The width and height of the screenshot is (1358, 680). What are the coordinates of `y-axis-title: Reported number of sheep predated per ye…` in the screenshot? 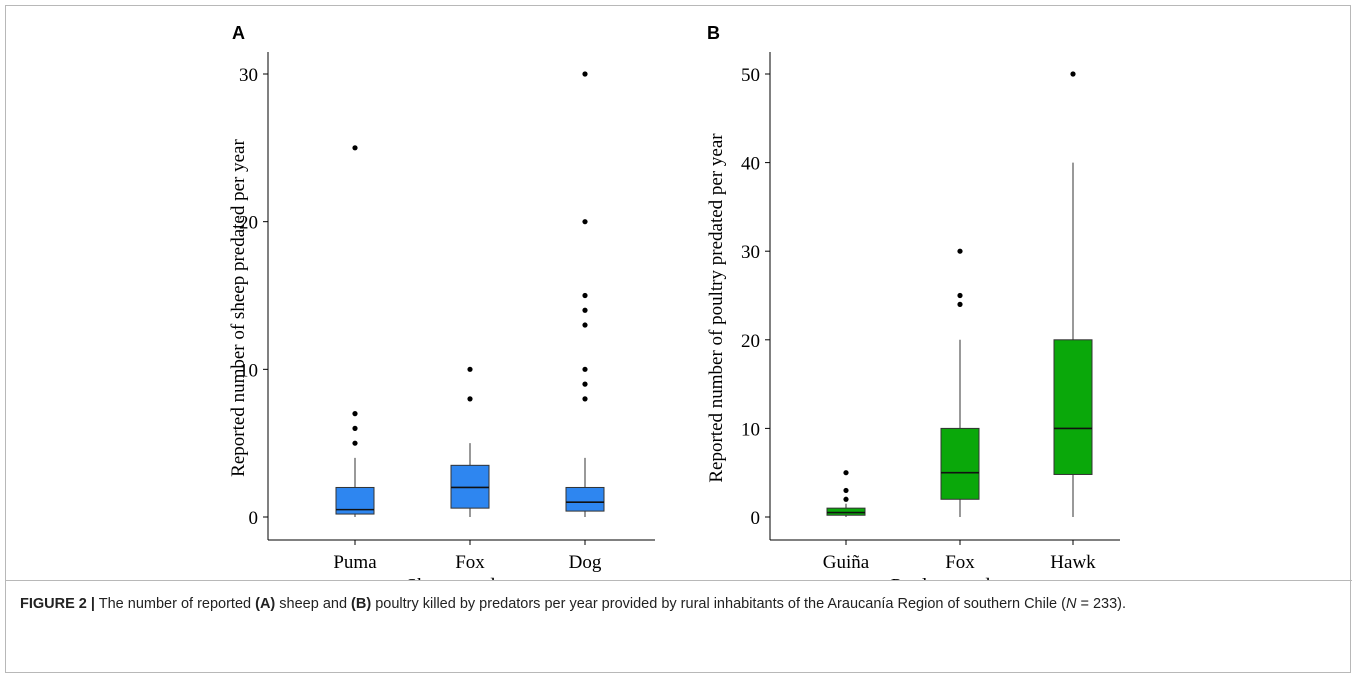 It's located at (238, 308).